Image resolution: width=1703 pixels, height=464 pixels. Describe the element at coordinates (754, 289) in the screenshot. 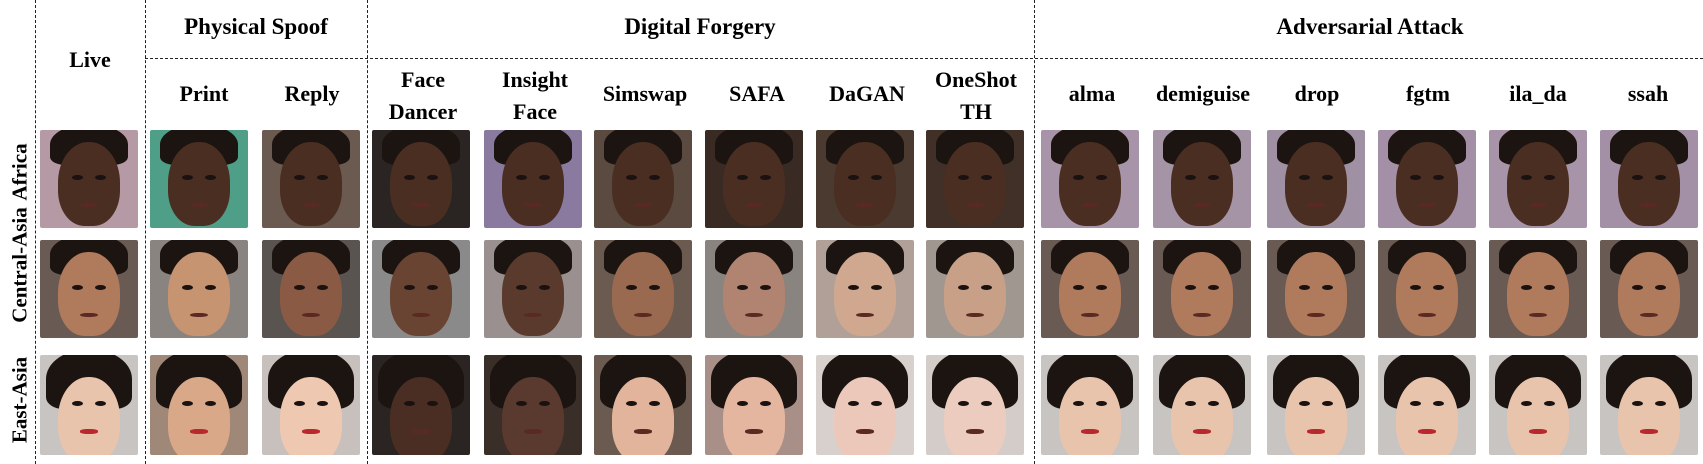

I see `face-image-central-asia-safa` at that location.